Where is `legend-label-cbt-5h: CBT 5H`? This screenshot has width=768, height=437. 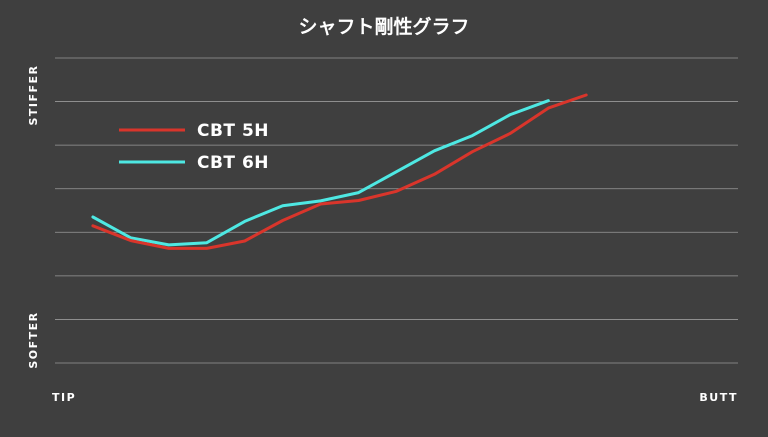
legend-label-cbt-5h: CBT 5H is located at coordinates (233, 131).